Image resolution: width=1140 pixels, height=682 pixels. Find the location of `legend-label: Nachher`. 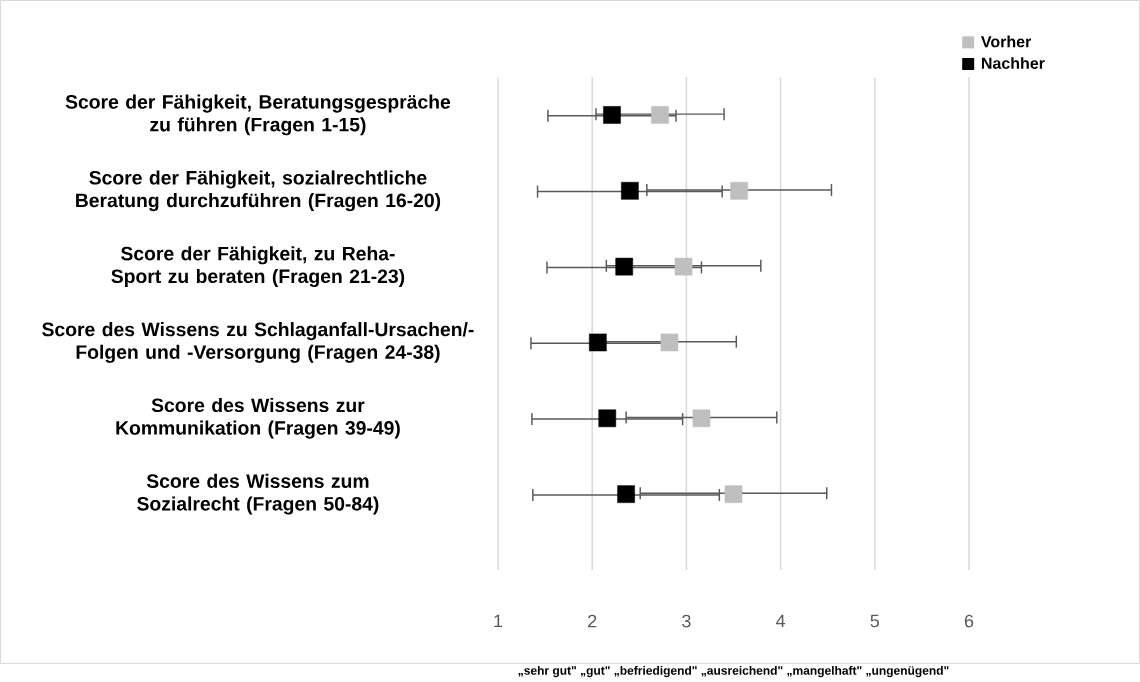

legend-label: Nachher is located at coordinates (1013, 63).